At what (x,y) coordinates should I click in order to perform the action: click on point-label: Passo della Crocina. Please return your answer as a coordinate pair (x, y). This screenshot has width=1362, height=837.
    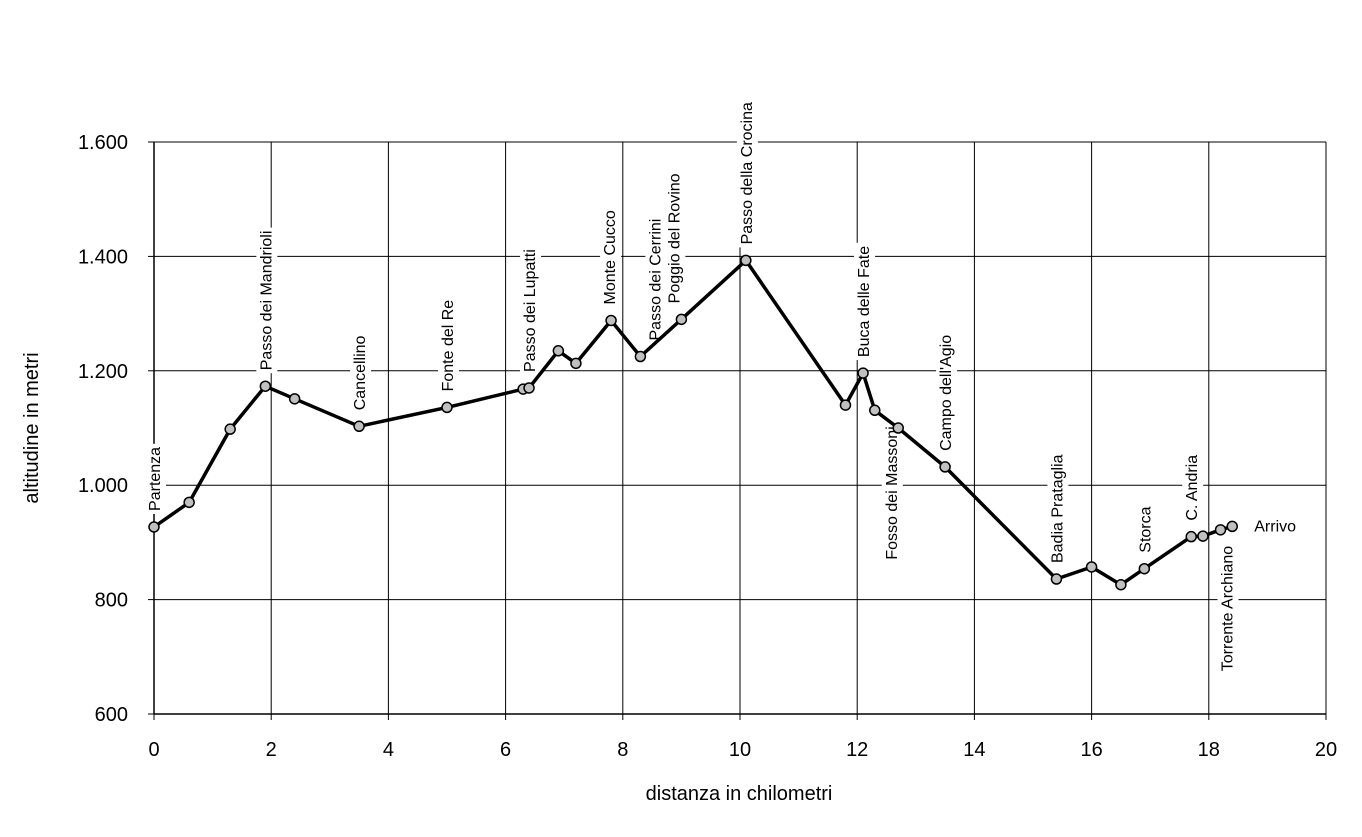
    Looking at the image, I should click on (747, 173).